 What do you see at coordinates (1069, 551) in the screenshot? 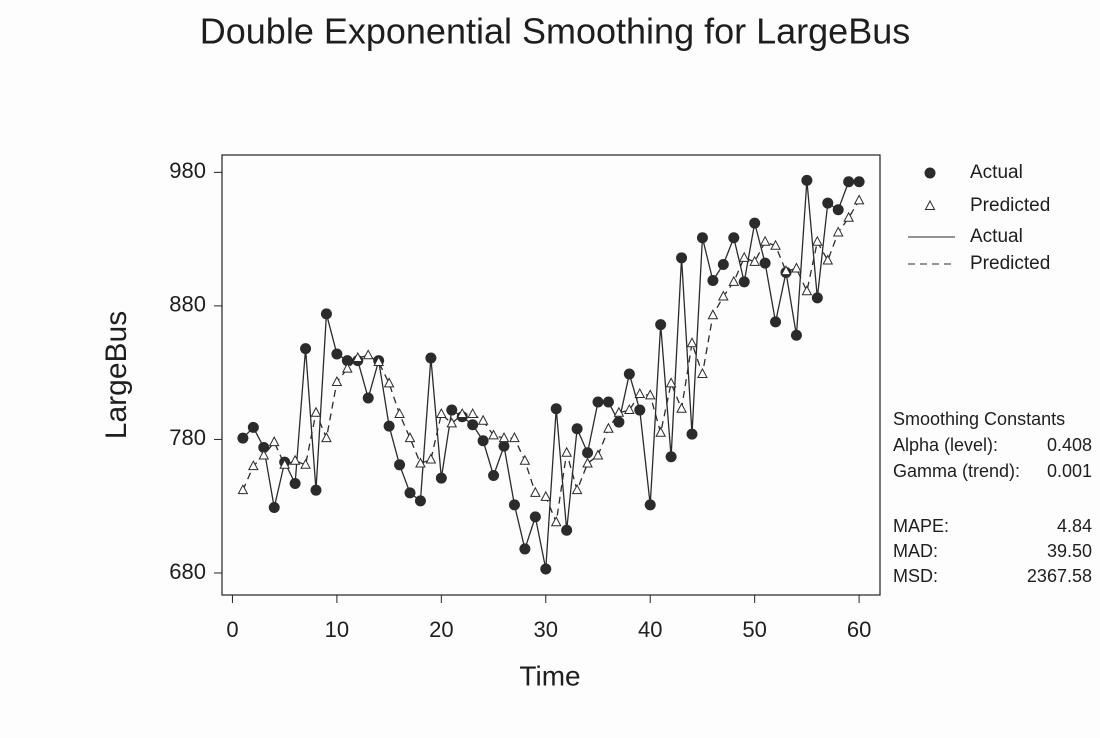
I see `stats-value: 39.50` at bounding box center [1069, 551].